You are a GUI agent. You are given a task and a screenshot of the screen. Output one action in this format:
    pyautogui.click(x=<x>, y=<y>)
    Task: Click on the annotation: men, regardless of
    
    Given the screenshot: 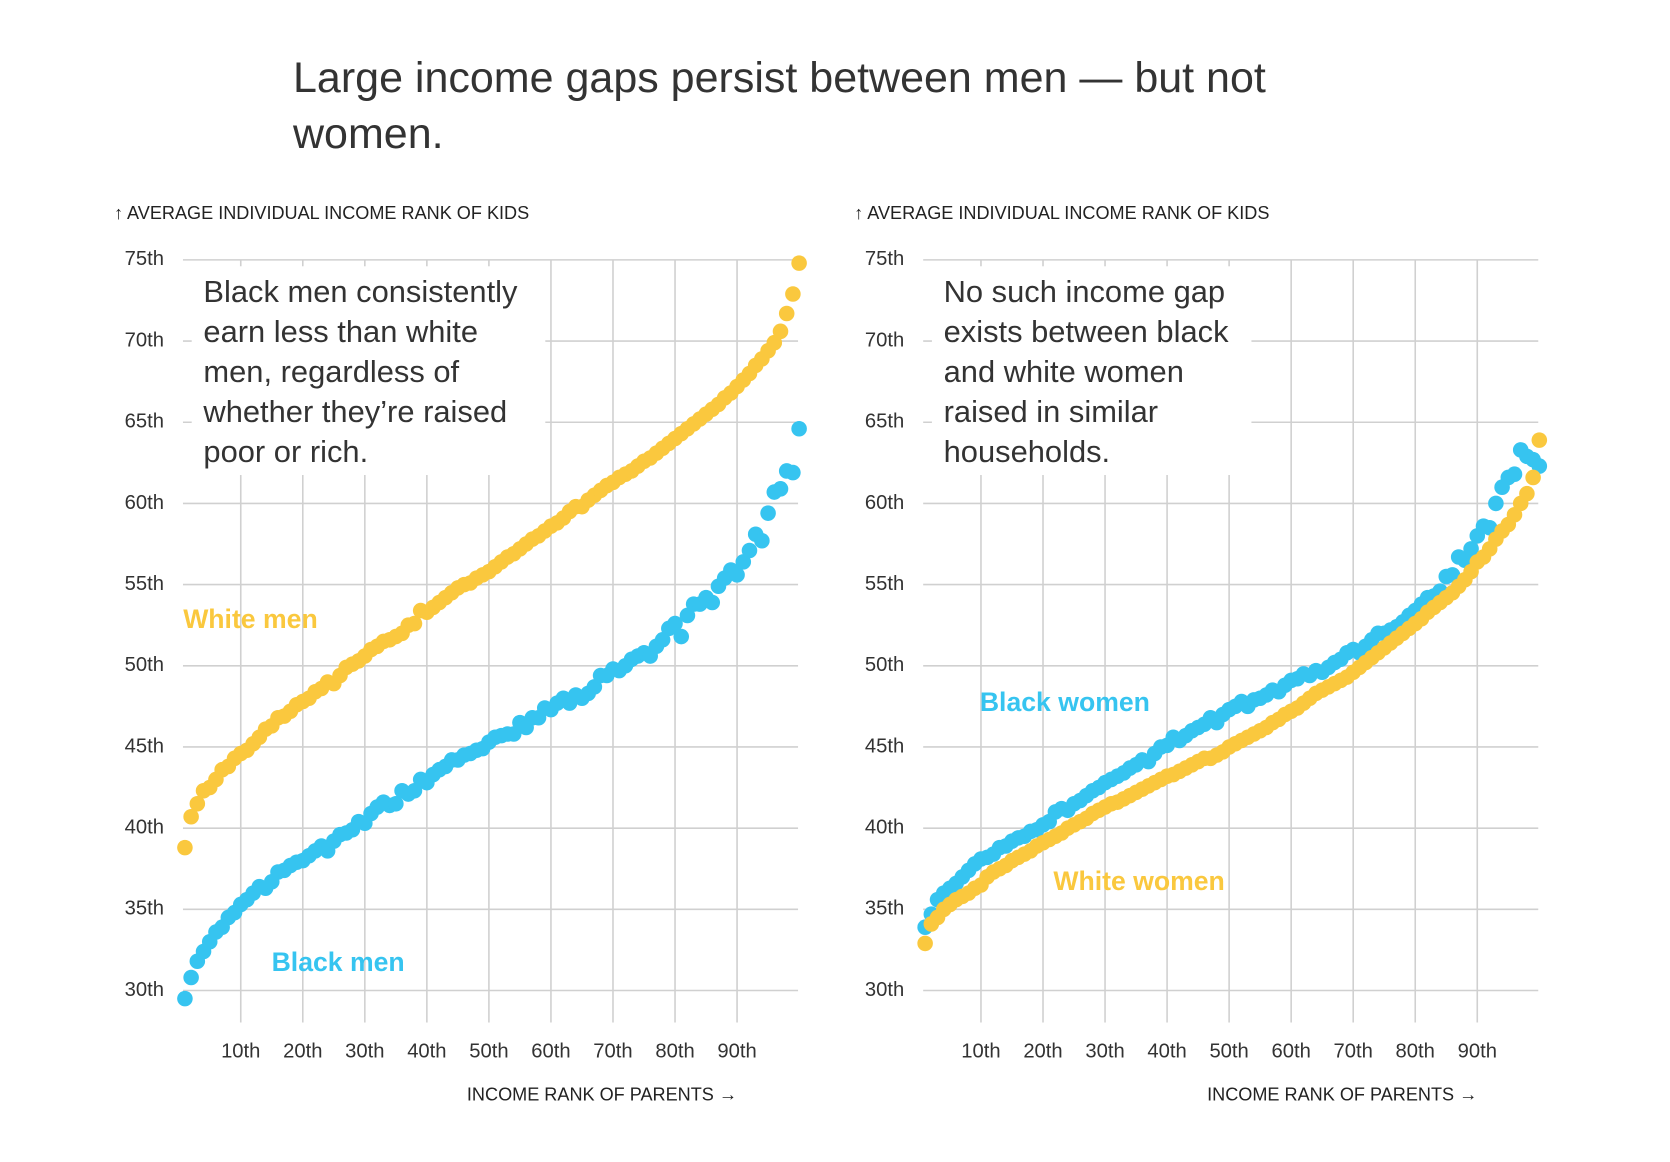 What is the action you would take?
    pyautogui.click(x=331, y=371)
    